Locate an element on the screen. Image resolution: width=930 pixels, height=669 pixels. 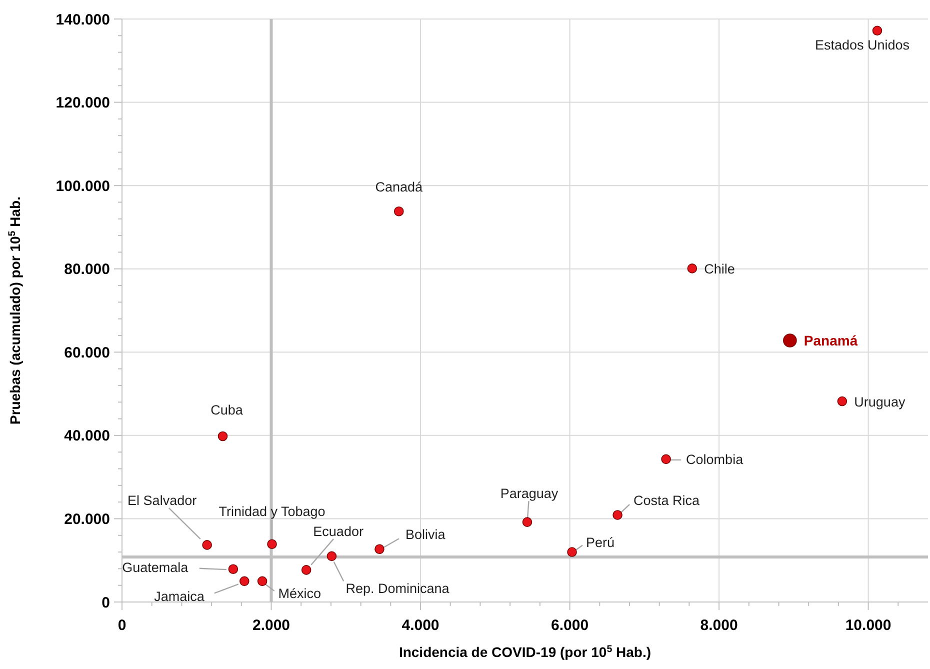
series-label: Panamá is located at coordinates (831, 340).